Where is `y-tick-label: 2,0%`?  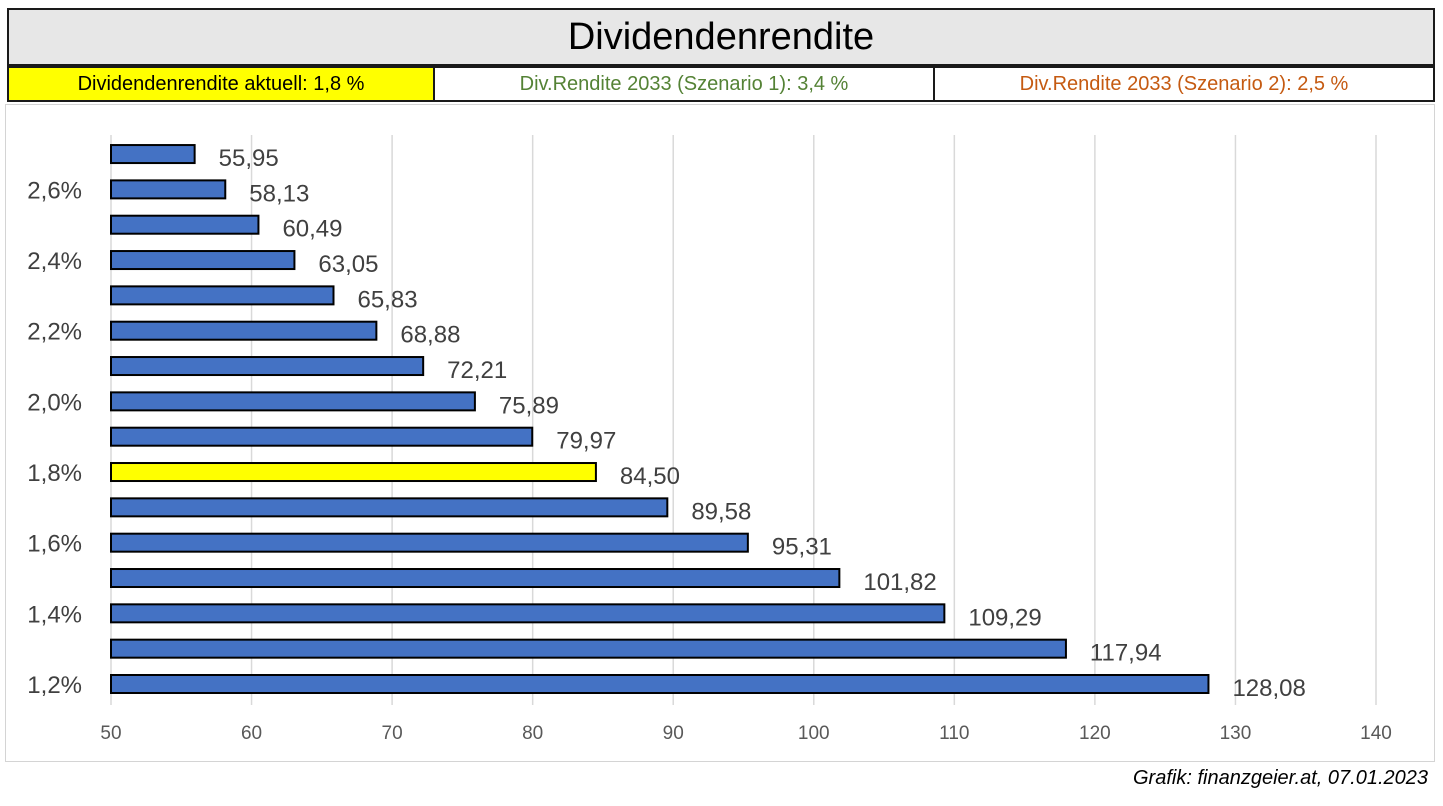
y-tick-label: 2,0% is located at coordinates (54, 402).